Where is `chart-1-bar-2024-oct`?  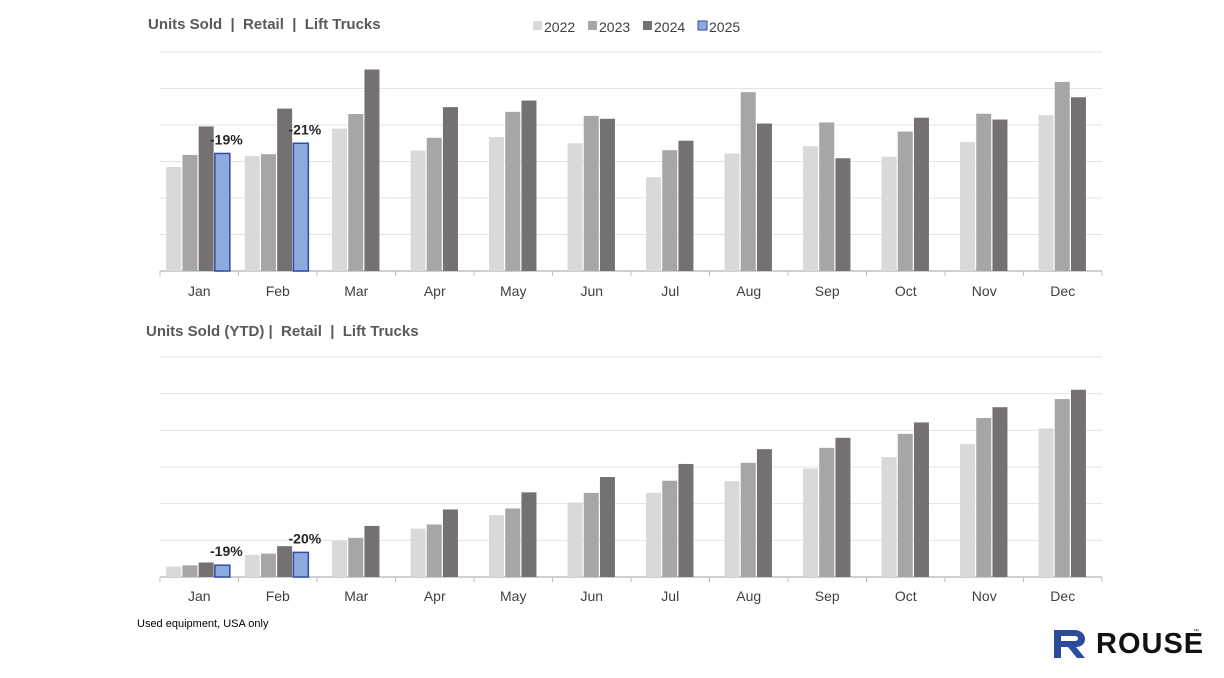 chart-1-bar-2024-oct is located at coordinates (921, 194).